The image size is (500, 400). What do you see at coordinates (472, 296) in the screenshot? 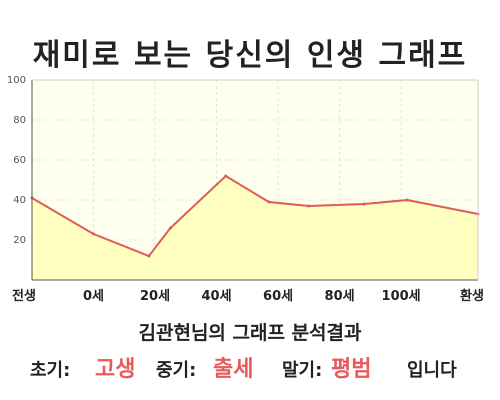
I see `x-tick-label: 환생` at bounding box center [472, 296].